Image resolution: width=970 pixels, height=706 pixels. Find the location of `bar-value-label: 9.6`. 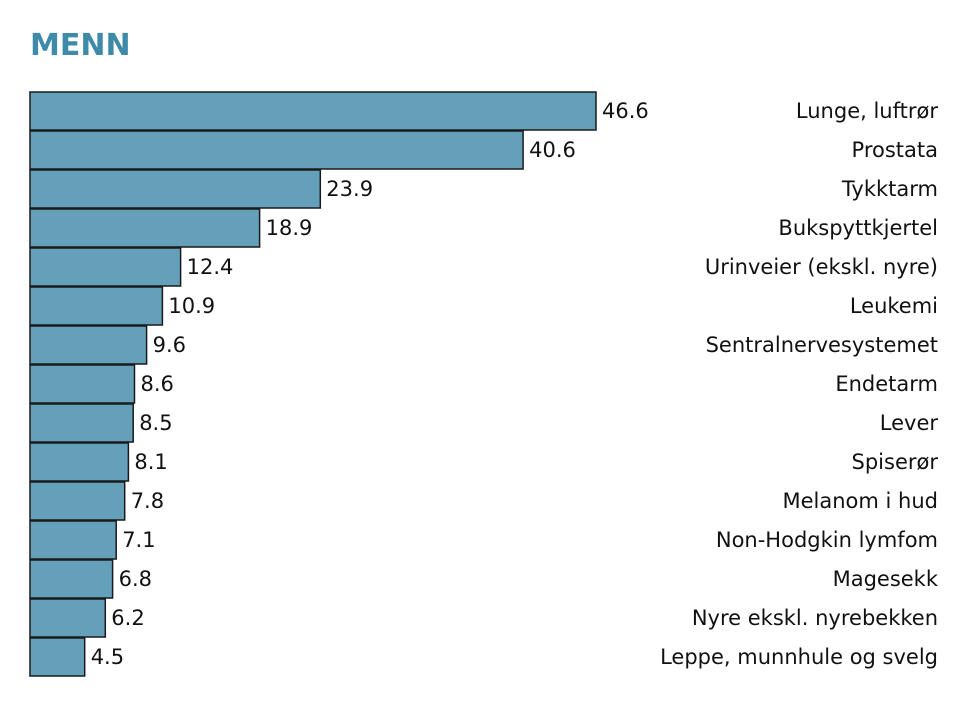

bar-value-label: 9.6 is located at coordinates (169, 345).